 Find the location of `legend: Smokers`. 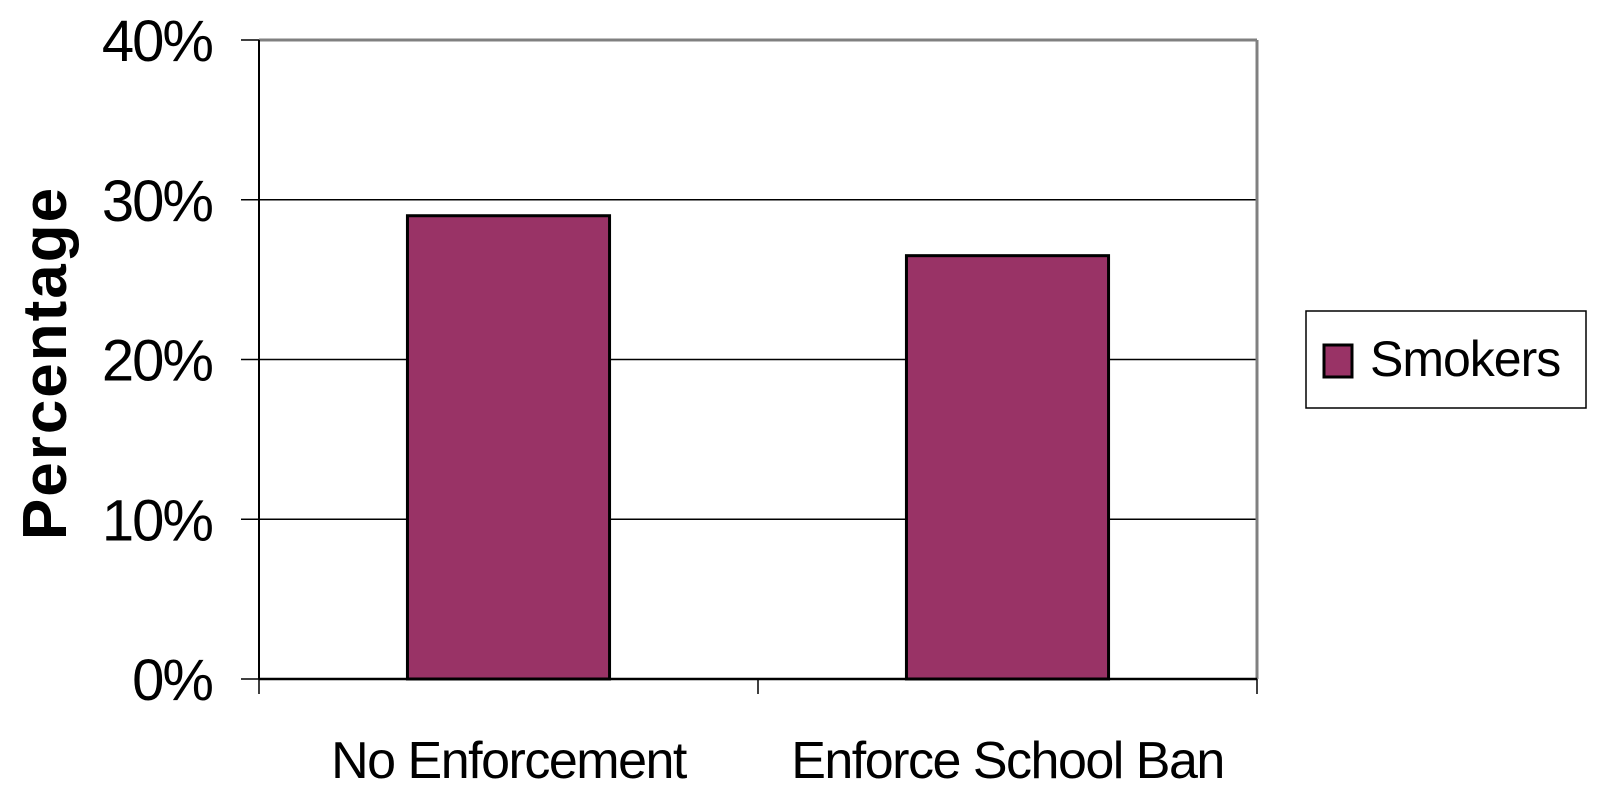

legend: Smokers is located at coordinates (1446, 359).